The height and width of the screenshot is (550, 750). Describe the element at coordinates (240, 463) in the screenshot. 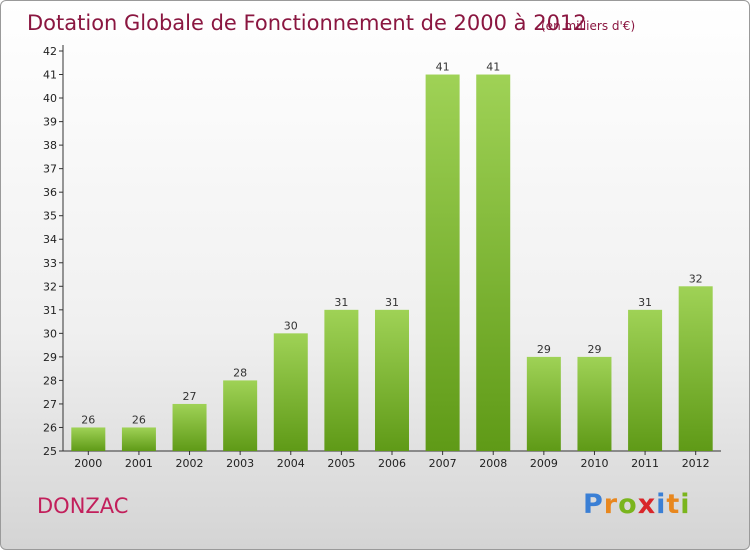

I see `x-tick-label: 2003` at that location.